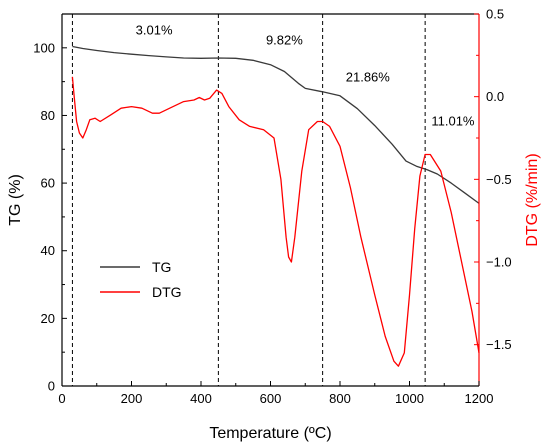 The width and height of the screenshot is (550, 444). What do you see at coordinates (141, 279) in the screenshot?
I see `legend: TG DTG` at bounding box center [141, 279].